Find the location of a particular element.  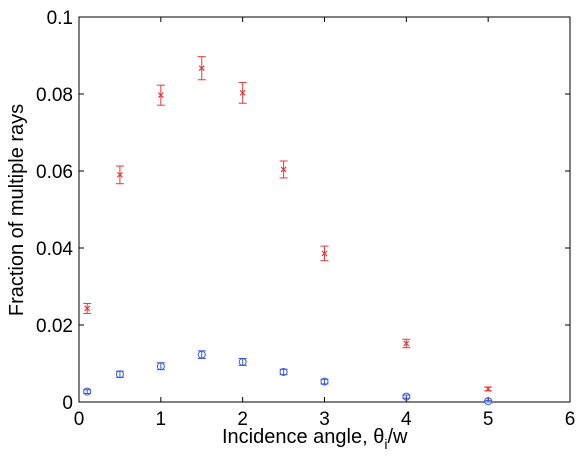

y-tick-label: 0.04 is located at coordinates (54, 249).